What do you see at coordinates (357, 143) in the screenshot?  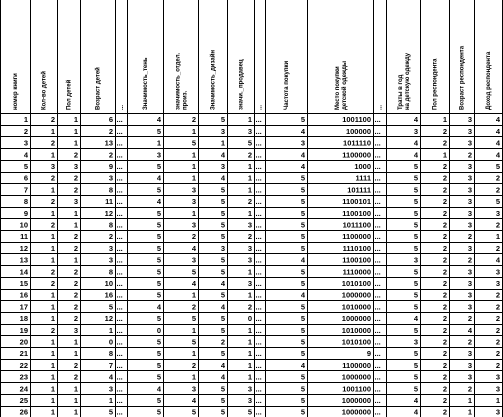 I see `table-cell: 1011110` at bounding box center [357, 143].